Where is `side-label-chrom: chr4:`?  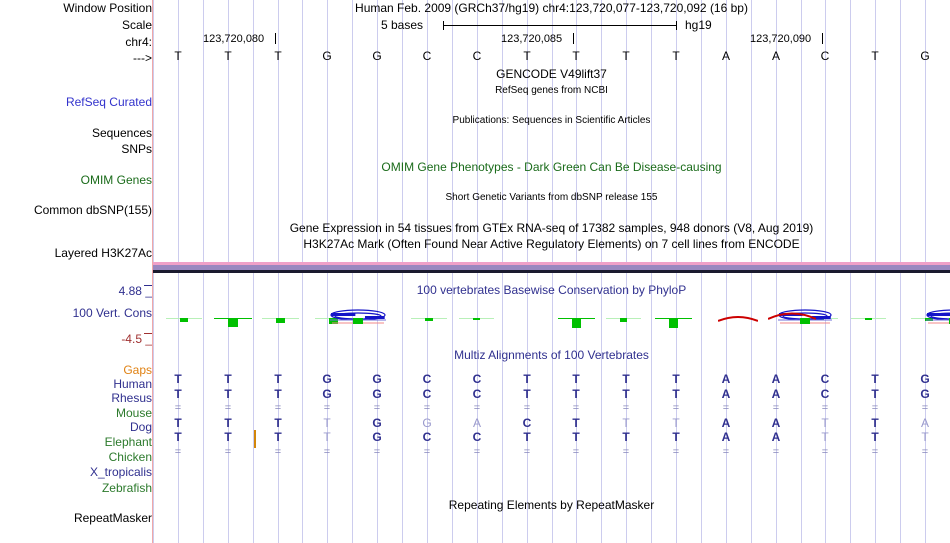 side-label-chrom: chr4: is located at coordinates (138, 42).